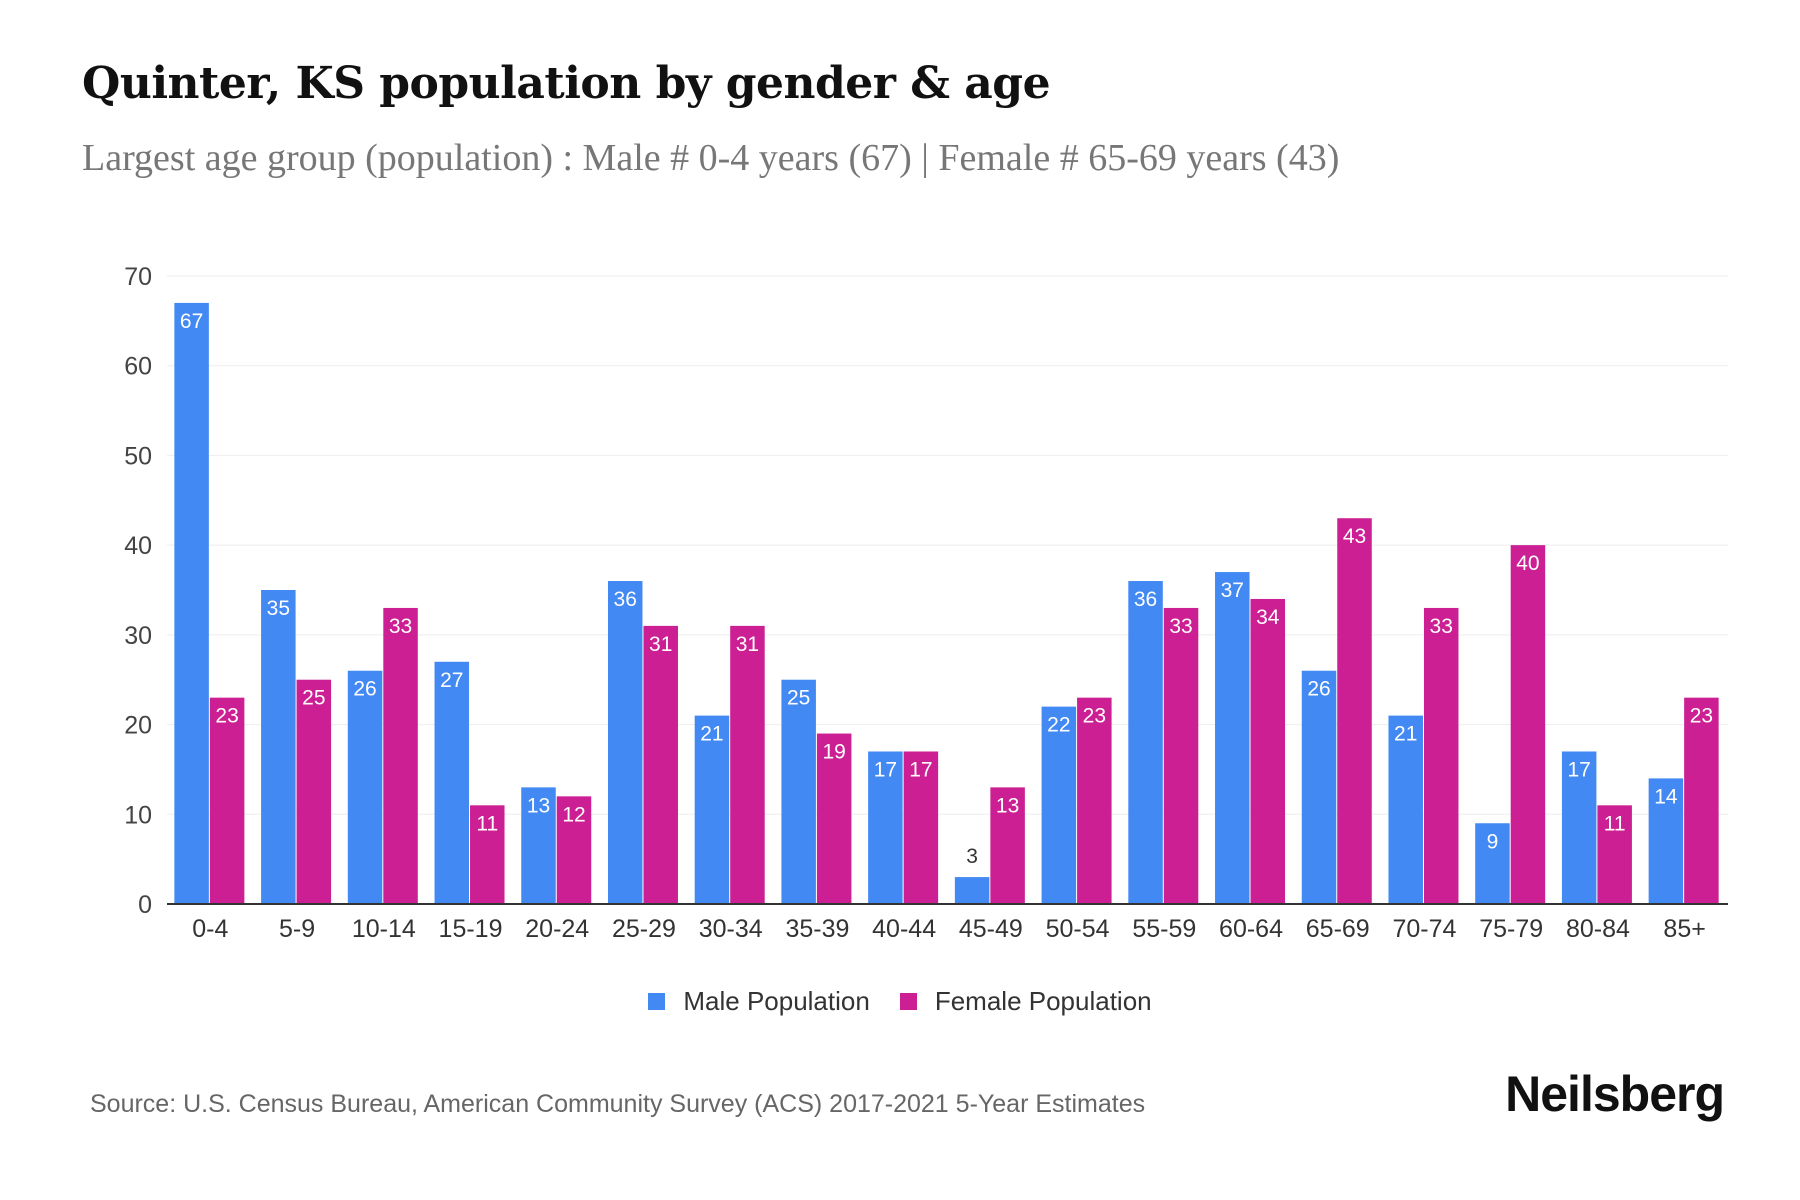  I want to click on x-tick-label: 30-34, so click(731, 929).